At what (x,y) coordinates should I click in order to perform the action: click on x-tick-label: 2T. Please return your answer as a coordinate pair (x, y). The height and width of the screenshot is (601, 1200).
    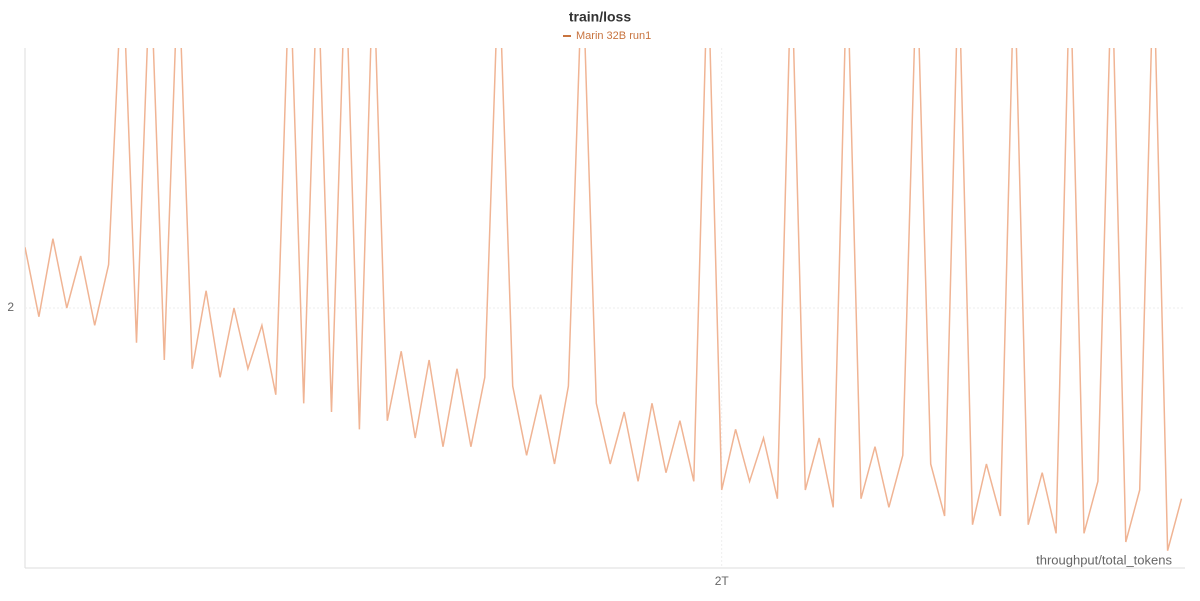
    Looking at the image, I should click on (722, 581).